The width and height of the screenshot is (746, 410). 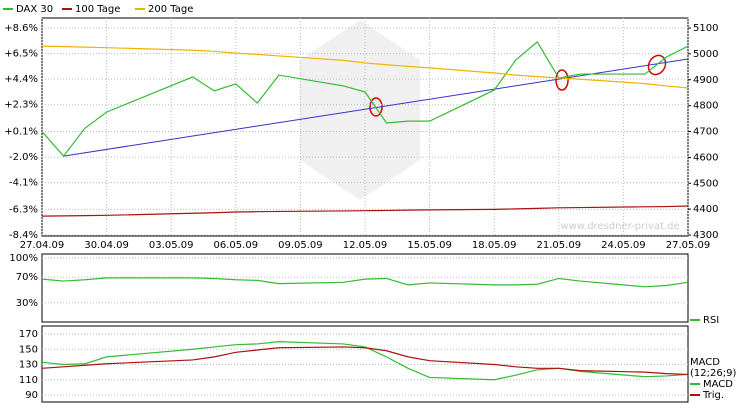 What do you see at coordinates (705, 157) in the screenshot?
I see `y2-tick-label: 4600` at bounding box center [705, 157].